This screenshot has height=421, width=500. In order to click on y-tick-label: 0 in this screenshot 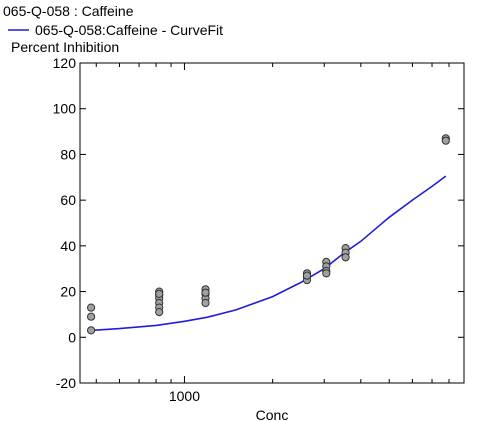, I will do `click(72, 337)`.